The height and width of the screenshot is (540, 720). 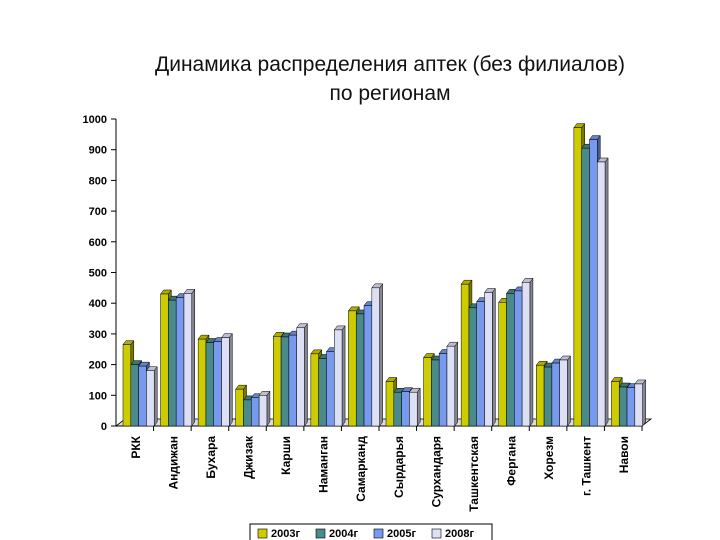 I want to click on x-category-label: Андижан, so click(x=173, y=462).